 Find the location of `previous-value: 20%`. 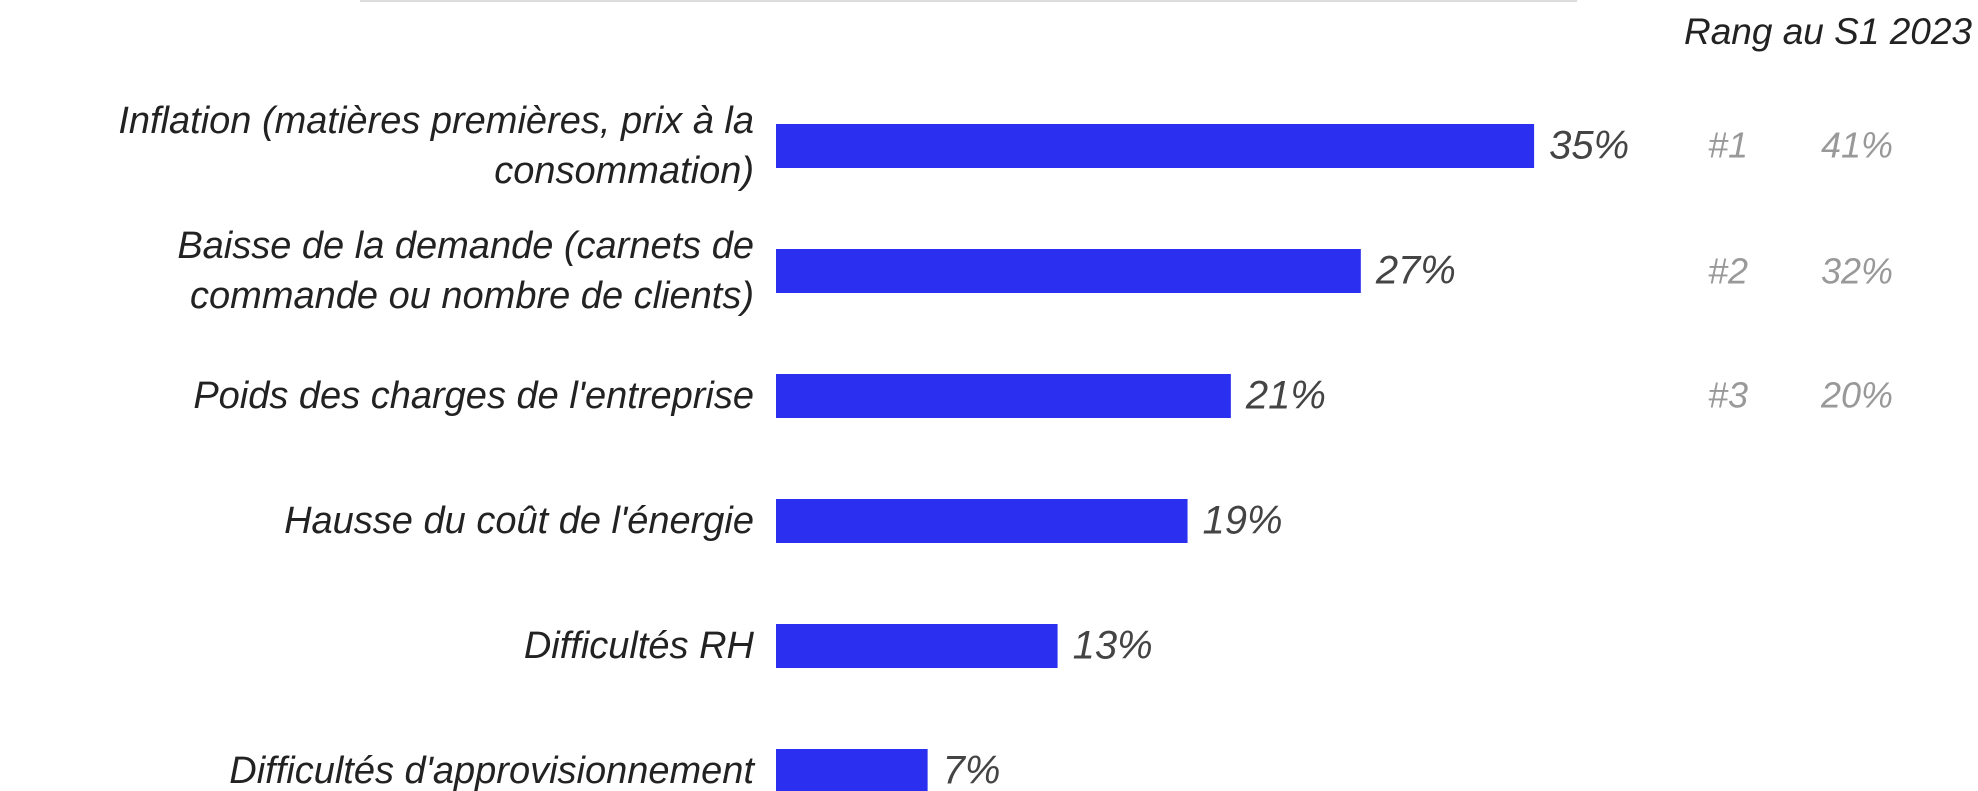

previous-value: 20% is located at coordinates (1856, 395).